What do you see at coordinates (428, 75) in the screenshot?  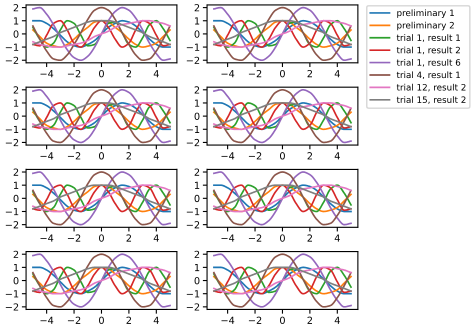 I see `legend-label: trial 4, result 1` at bounding box center [428, 75].